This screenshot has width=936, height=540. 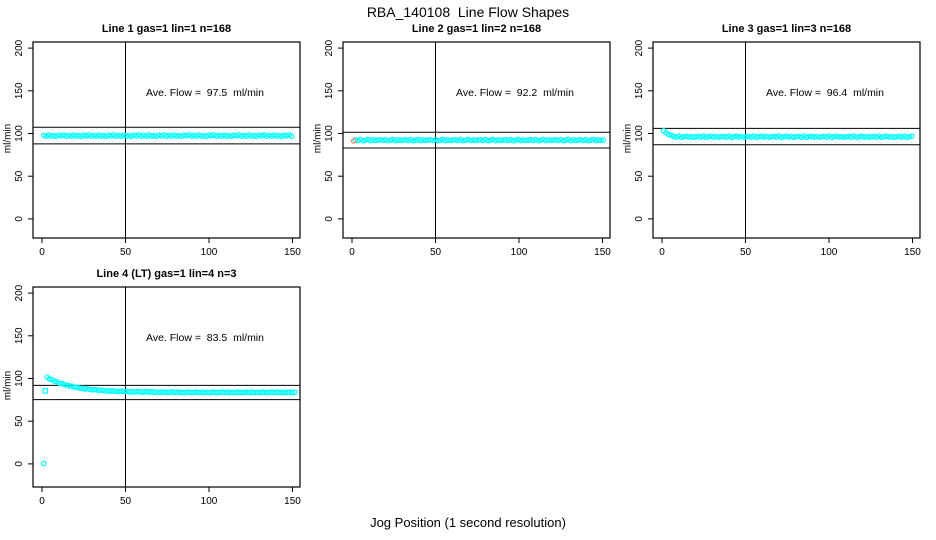 I want to click on plot-box, so click(x=166, y=387).